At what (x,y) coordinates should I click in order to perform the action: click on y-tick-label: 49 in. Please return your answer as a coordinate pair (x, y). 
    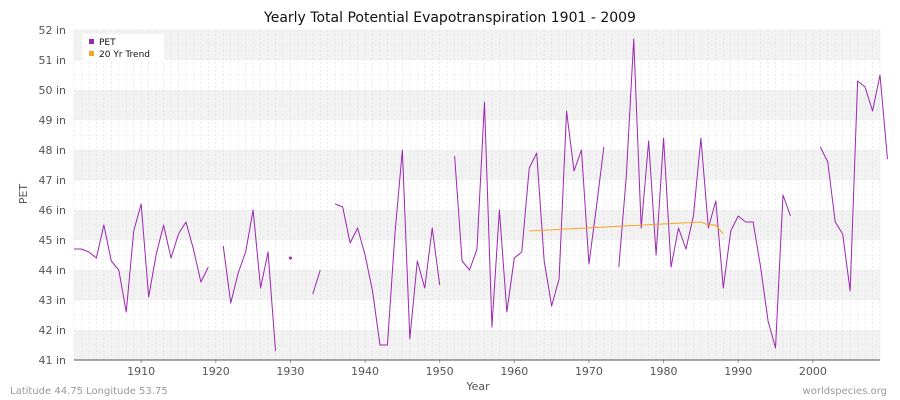
    Looking at the image, I should click on (52, 120).